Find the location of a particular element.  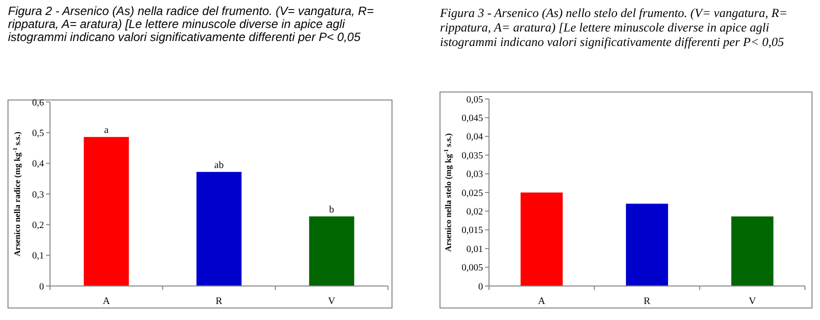

y-tick-label: 0,05 is located at coordinates (475, 100).